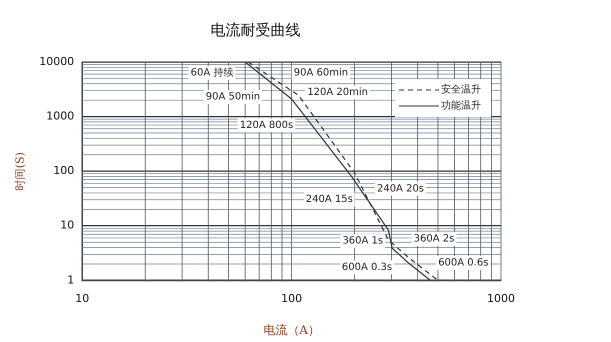 This screenshot has height=342, width=611. Describe the element at coordinates (501, 298) in the screenshot. I see `x-tick-label: 1000` at that location.